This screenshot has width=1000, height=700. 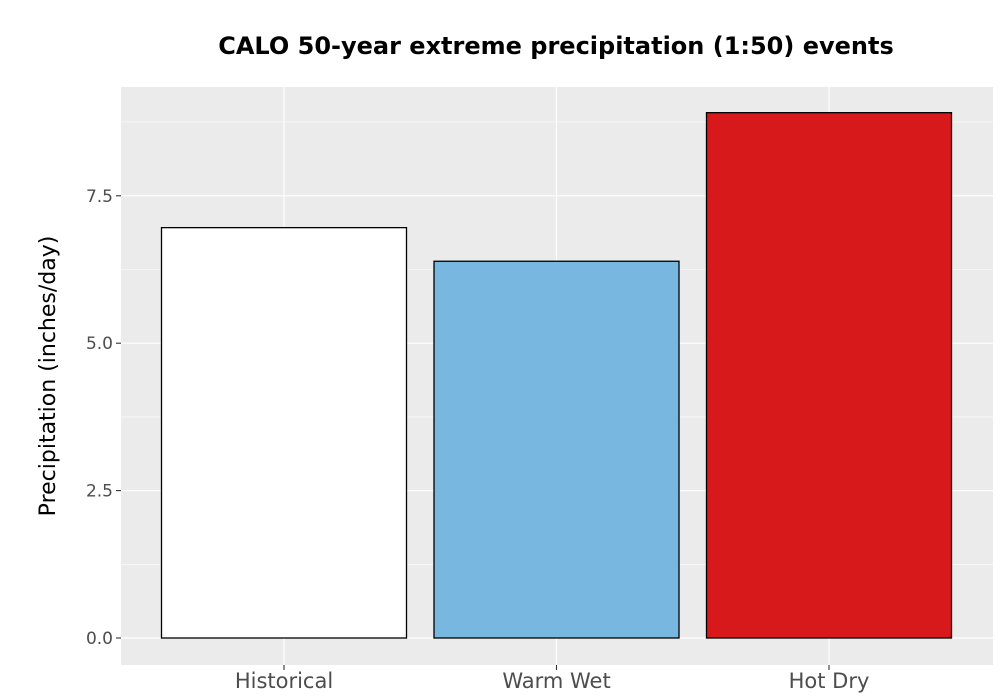 What do you see at coordinates (556, 449) in the screenshot?
I see `bar-warm-wet` at bounding box center [556, 449].